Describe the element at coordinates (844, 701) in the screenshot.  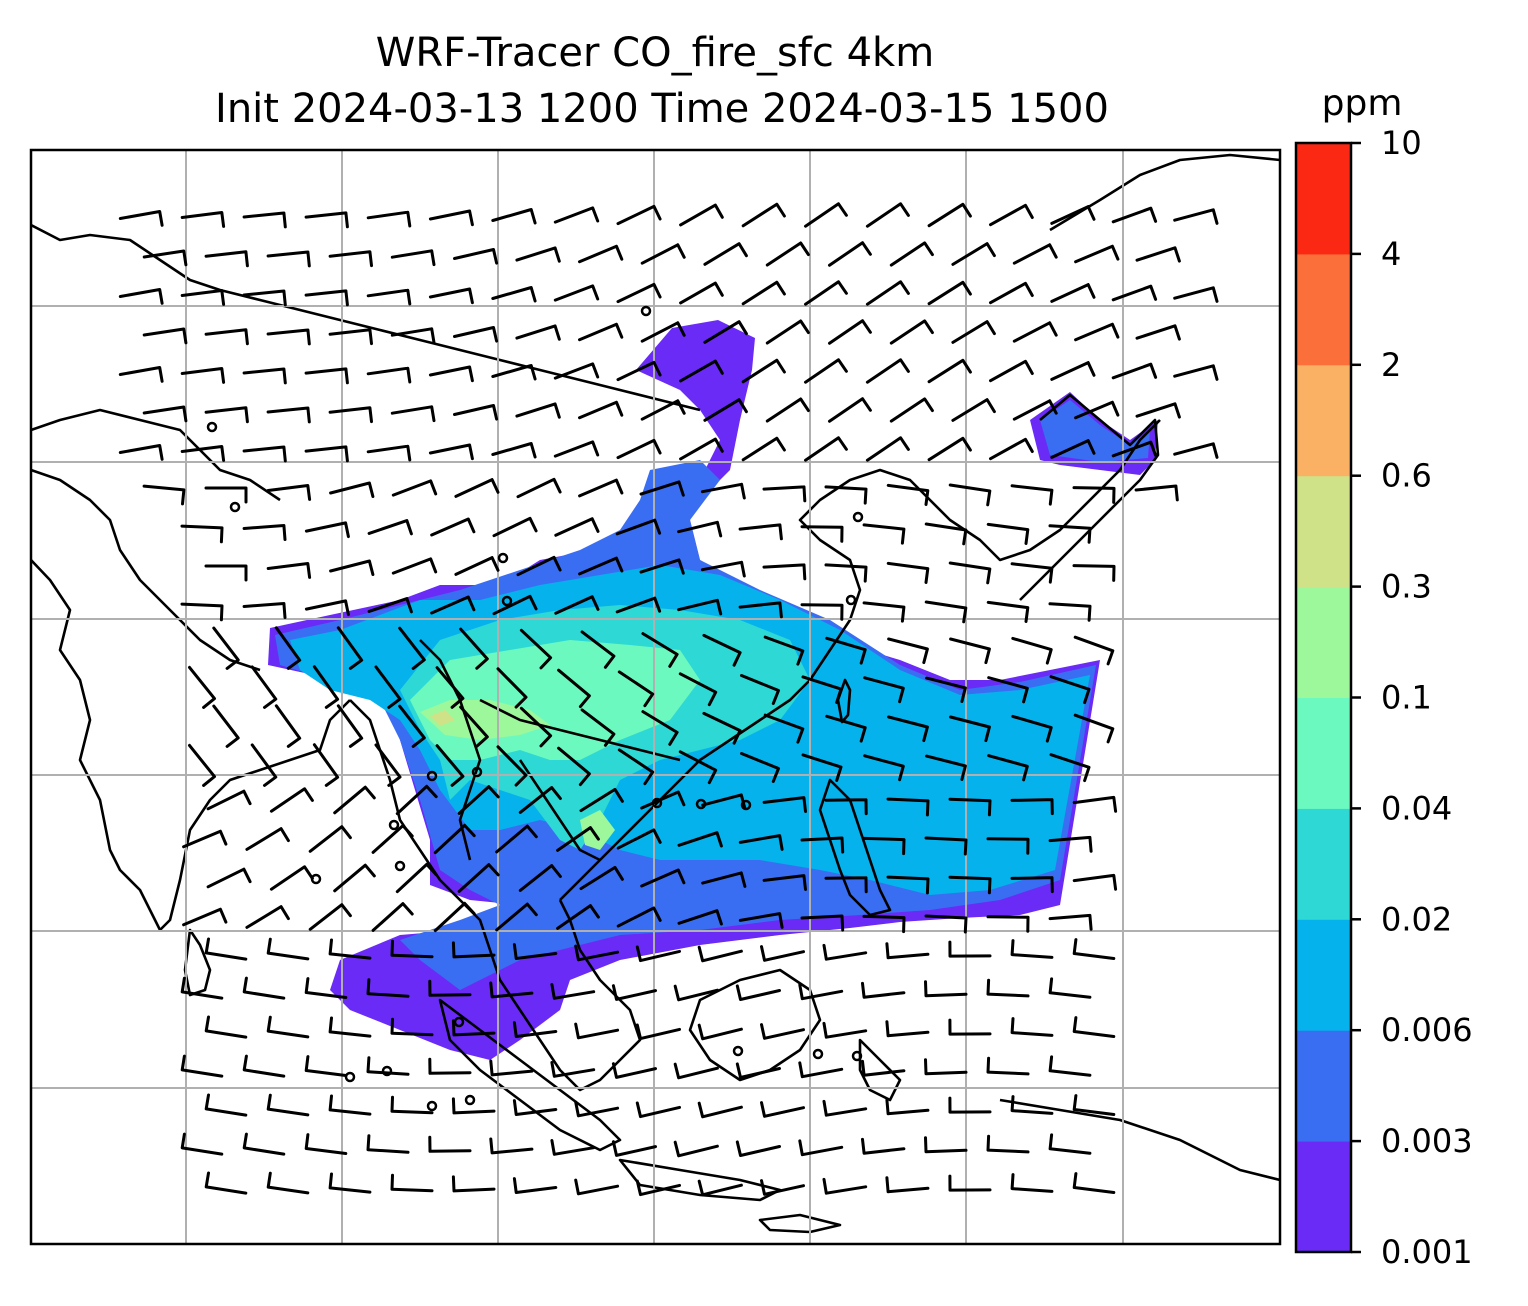
I see `coastline-taiwan` at that location.